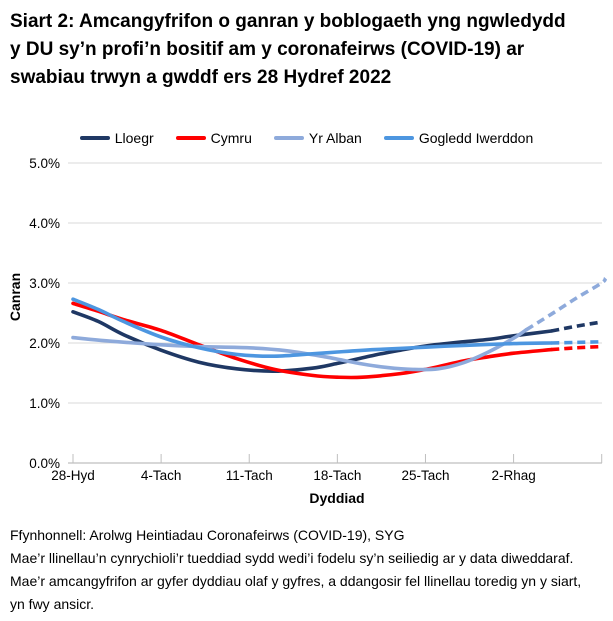 This screenshot has width=613, height=621. Describe the element at coordinates (566, 304) in the screenshot. I see `series-line-dashed-yr-alban` at that location.